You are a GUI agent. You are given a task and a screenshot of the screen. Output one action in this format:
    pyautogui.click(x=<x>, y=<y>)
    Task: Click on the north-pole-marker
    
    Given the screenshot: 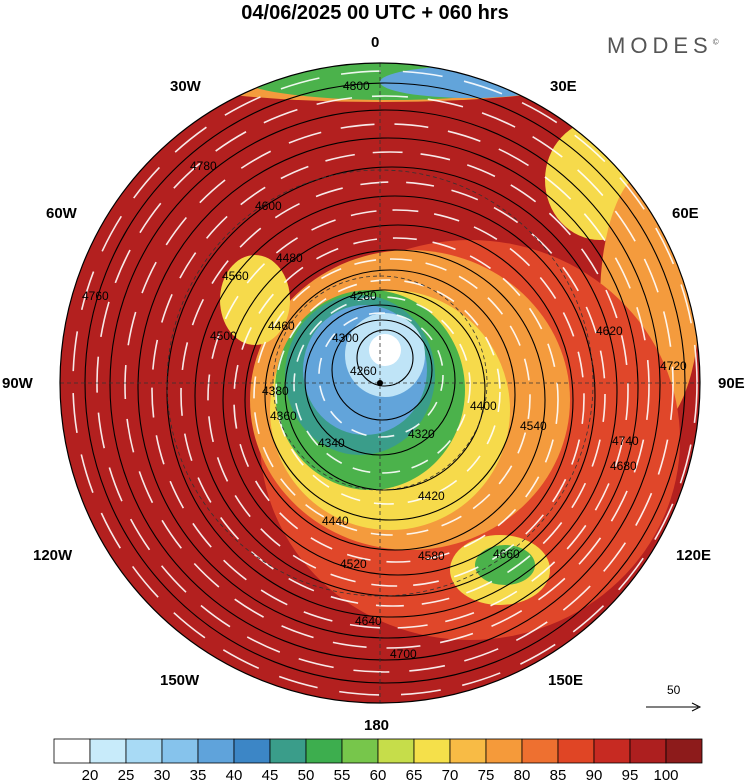 What is the action you would take?
    pyautogui.click(x=380, y=383)
    